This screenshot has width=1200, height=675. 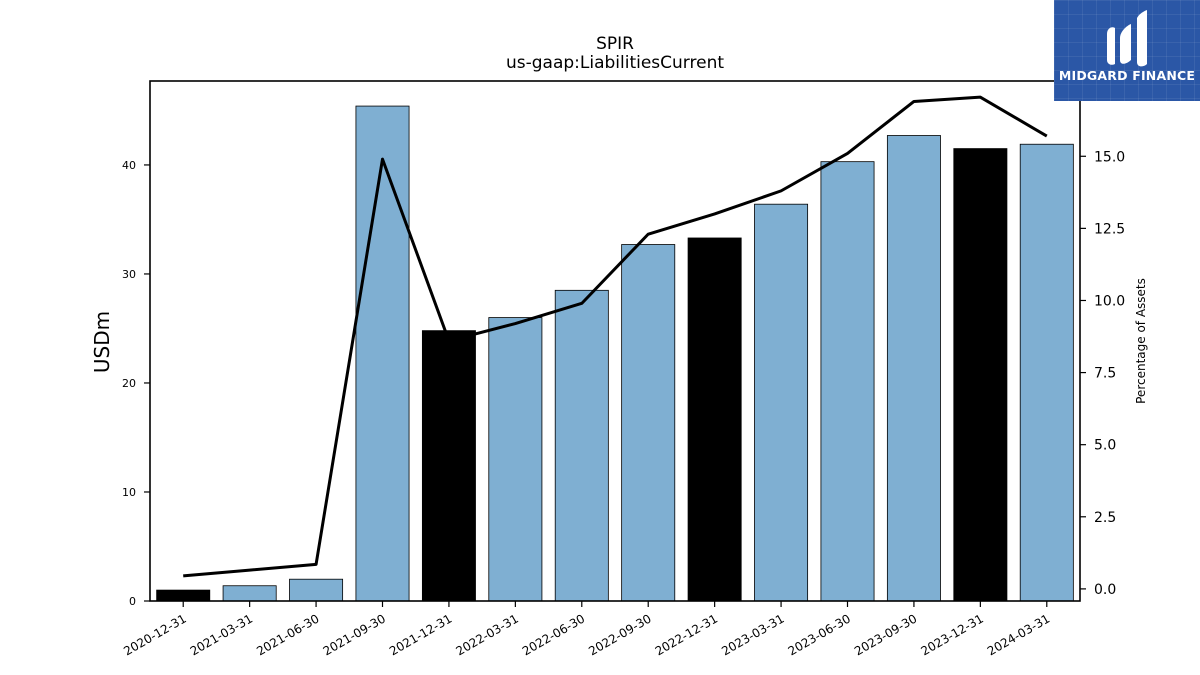 I want to click on y-tick-label: 20, so click(x=129, y=383).